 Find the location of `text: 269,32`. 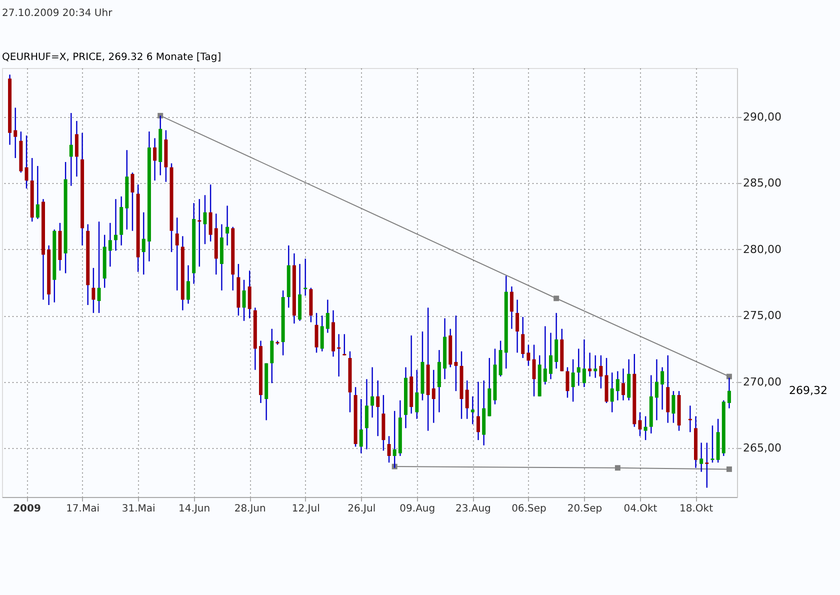

text: 269,32 is located at coordinates (808, 390).